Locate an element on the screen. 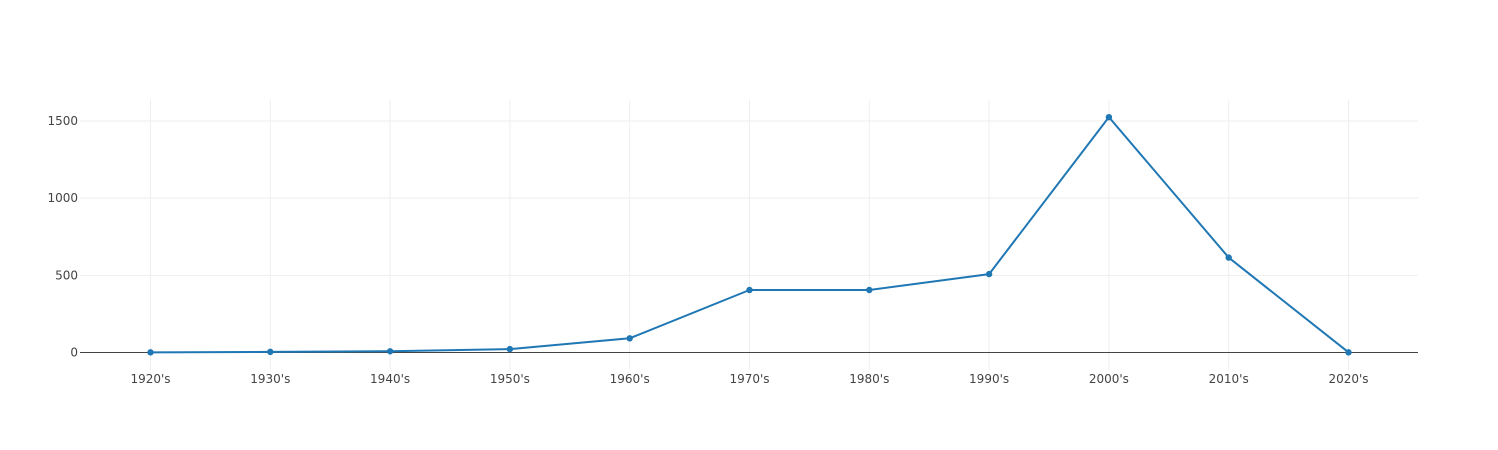 The width and height of the screenshot is (1498, 450). x-tick-label: 2010's is located at coordinates (1229, 379).